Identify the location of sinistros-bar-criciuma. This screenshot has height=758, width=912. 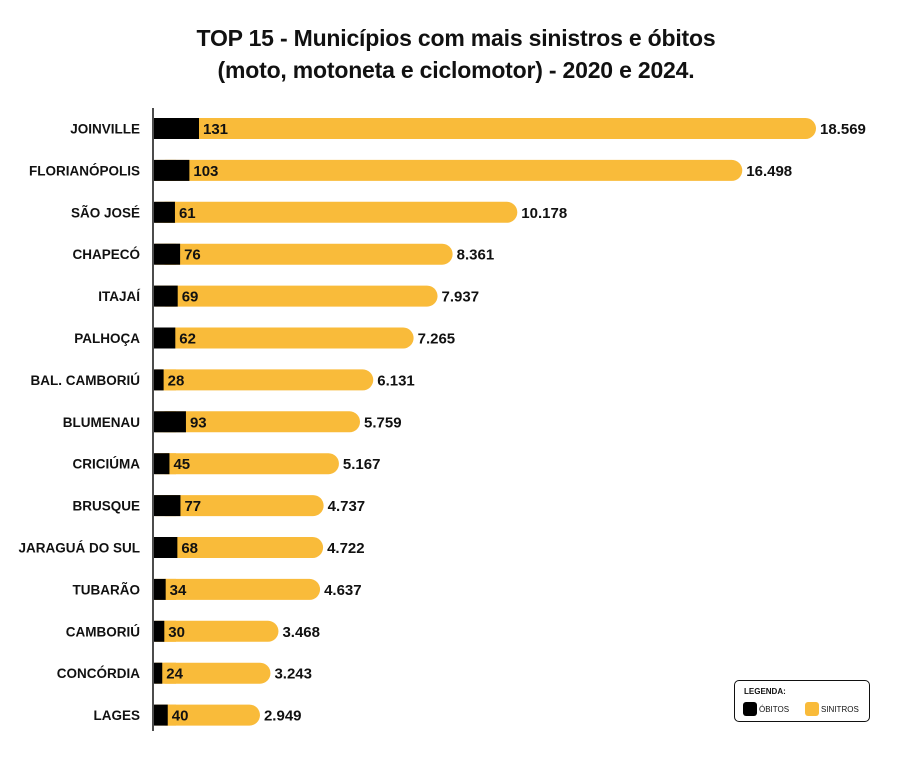
(247, 464).